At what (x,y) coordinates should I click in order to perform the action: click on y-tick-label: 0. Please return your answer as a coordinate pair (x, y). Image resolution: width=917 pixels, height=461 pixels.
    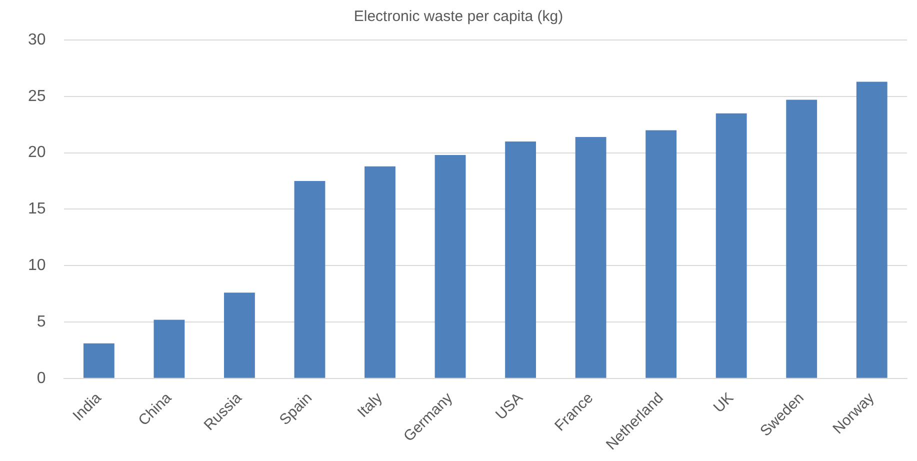
    Looking at the image, I should click on (41, 378).